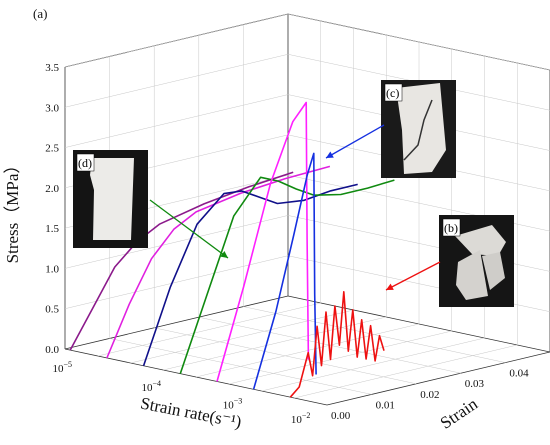 This screenshot has height=445, width=550. I want to click on stress-tick-label: 3.0, so click(52, 108).